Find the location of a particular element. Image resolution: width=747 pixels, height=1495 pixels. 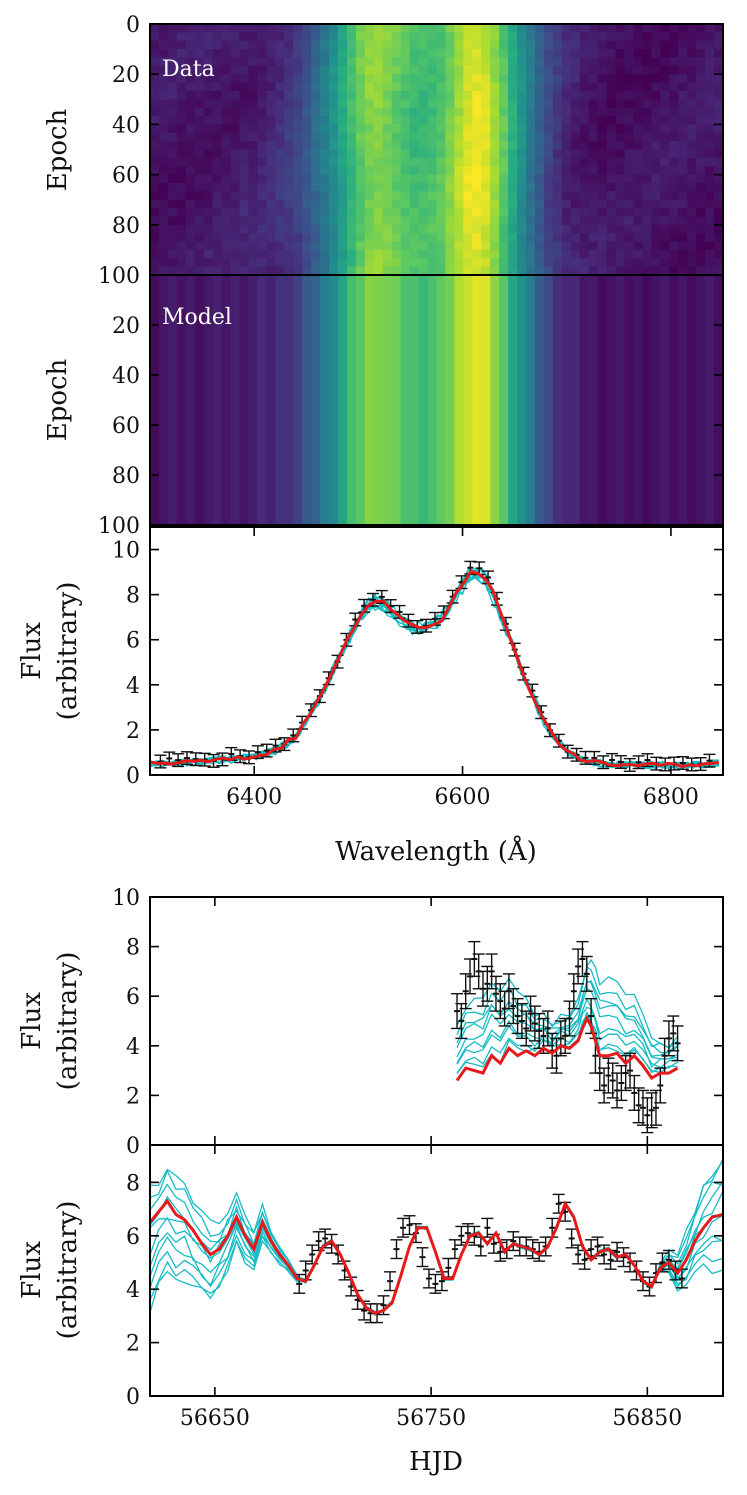

y-tick-label: 40 is located at coordinates (126, 376).